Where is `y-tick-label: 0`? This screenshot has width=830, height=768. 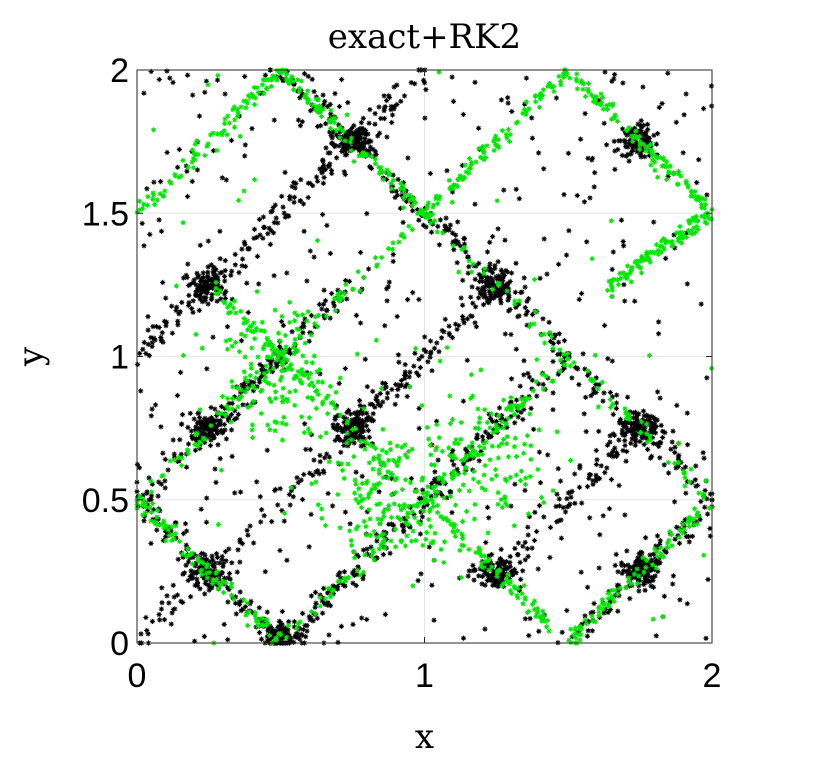 y-tick-label: 0 is located at coordinates (119, 644).